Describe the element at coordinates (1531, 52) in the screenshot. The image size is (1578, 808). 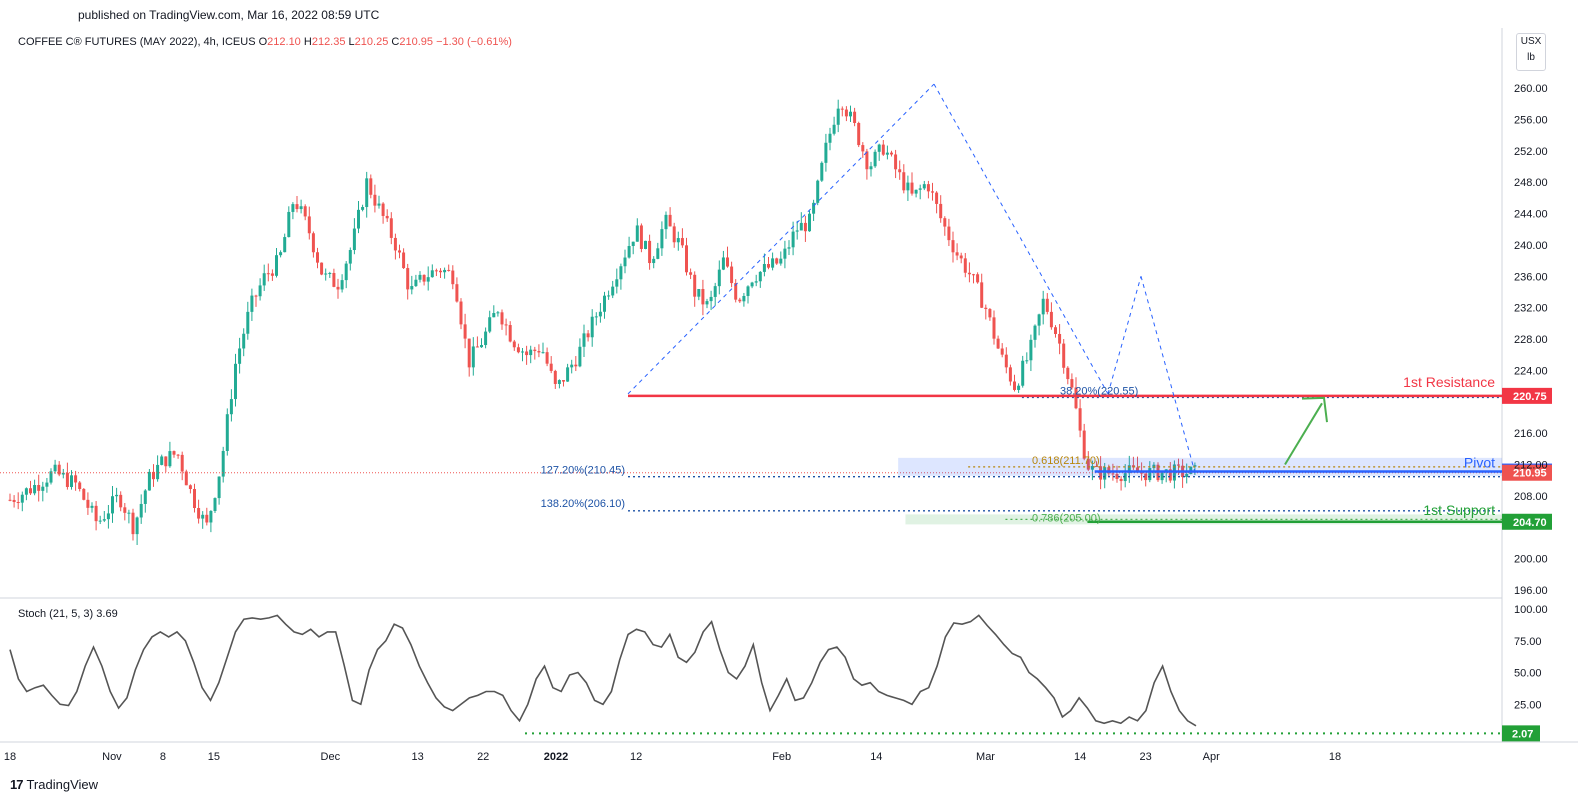
I see `unit-button: USX lb` at that location.